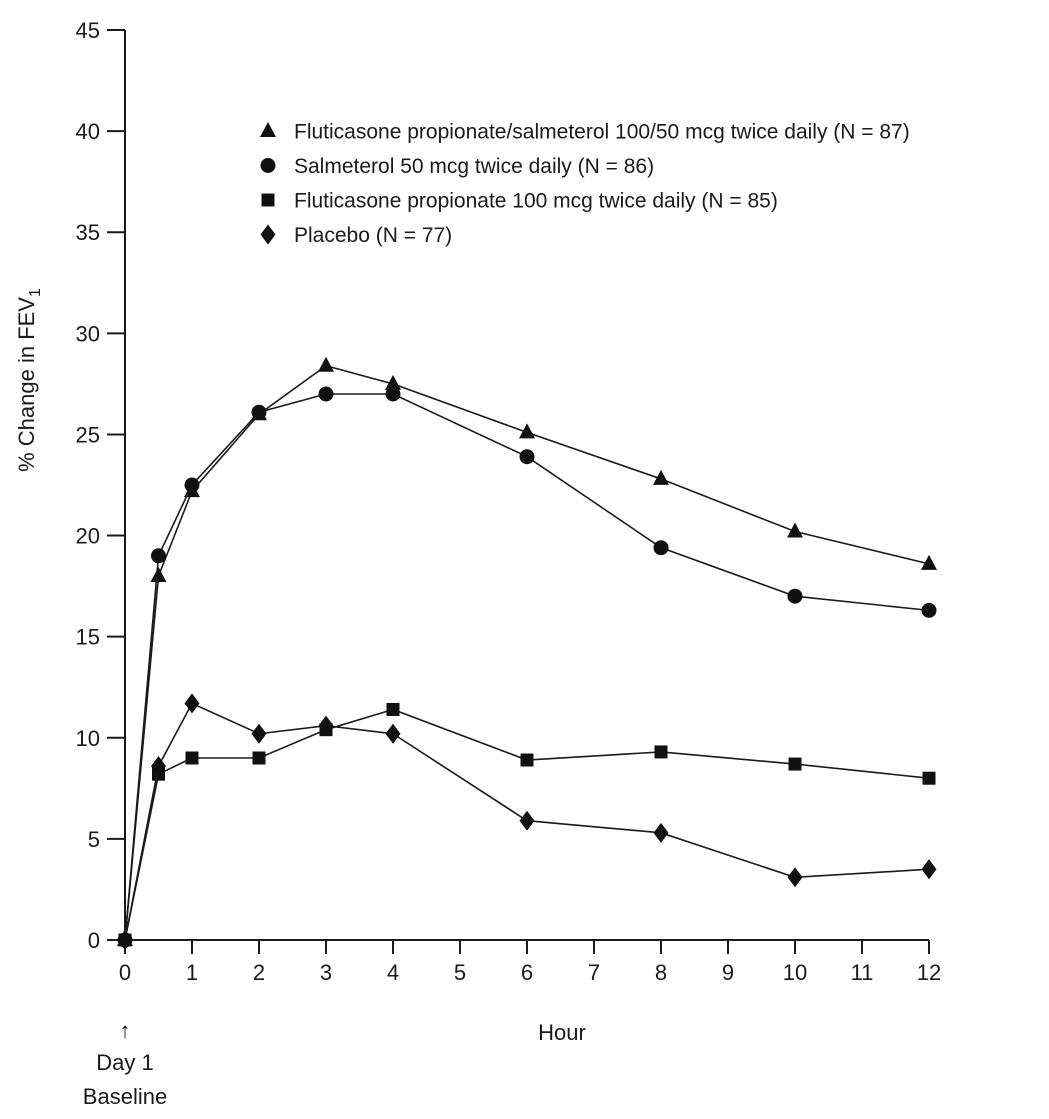 The width and height of the screenshot is (1049, 1119). Describe the element at coordinates (268, 165) in the screenshot. I see `legend-marker-circle` at that location.